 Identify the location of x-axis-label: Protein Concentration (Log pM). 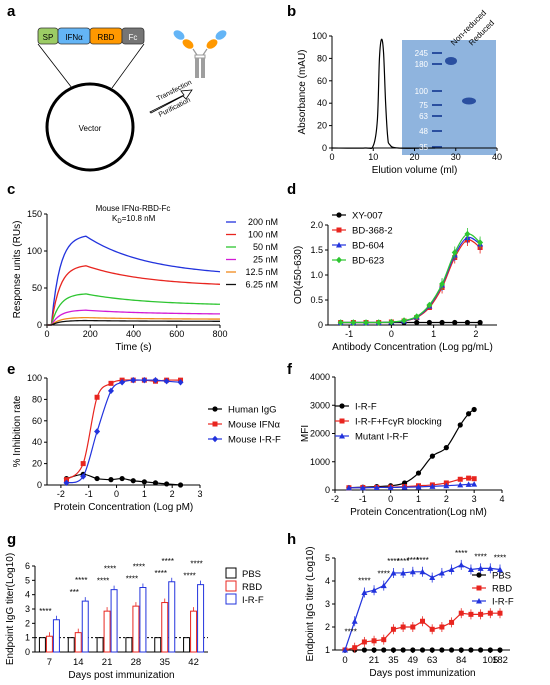
(124, 507).